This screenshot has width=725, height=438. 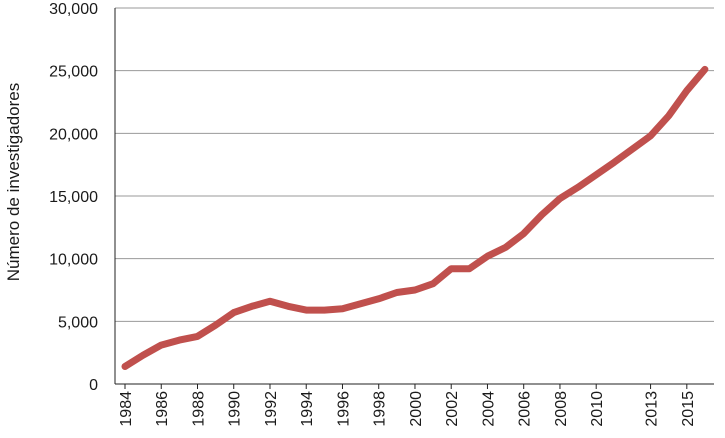 I want to click on x-tick-label: 2004, so click(x=488, y=409).